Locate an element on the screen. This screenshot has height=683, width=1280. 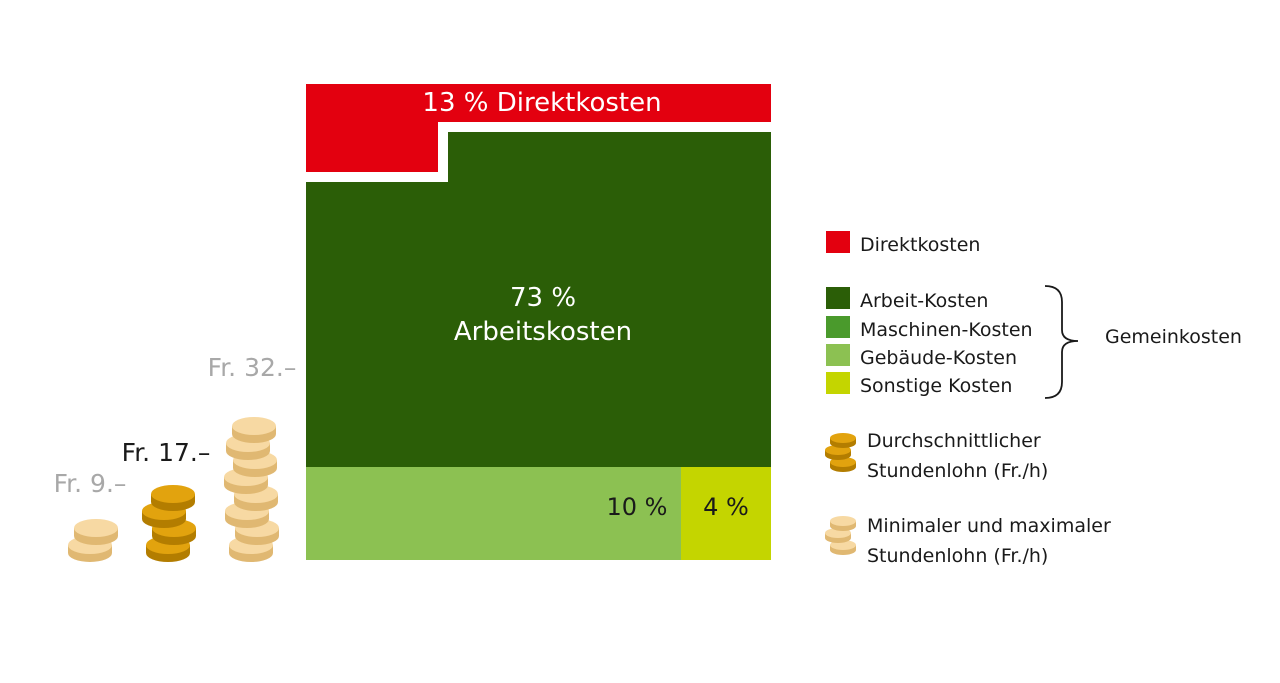
legend-swatch-gebaeude-kosten is located at coordinates (838, 355).